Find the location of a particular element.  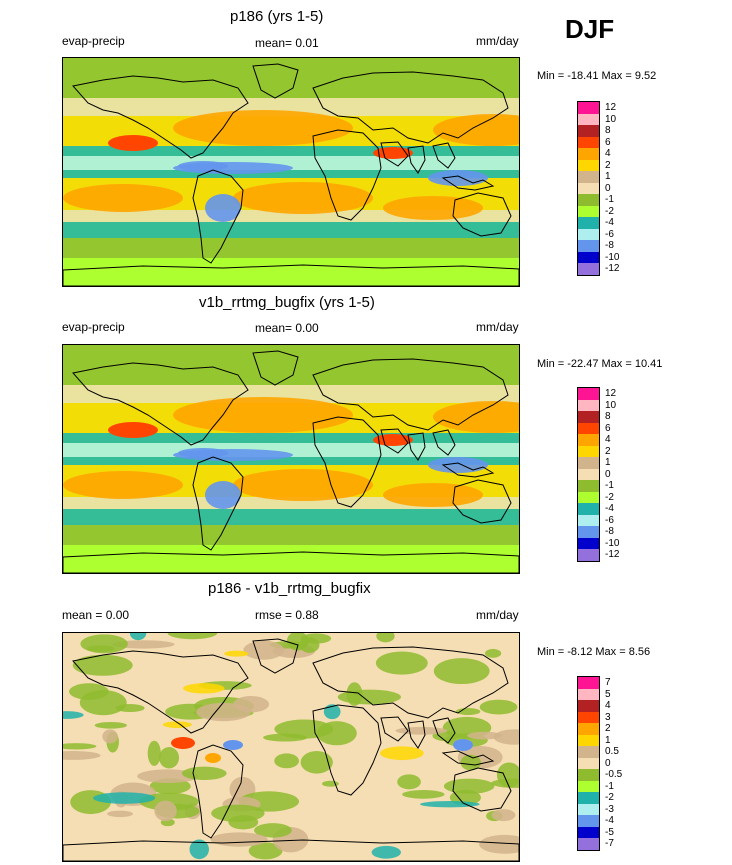

panel3-mean: mean = 0.00 is located at coordinates (96, 615).